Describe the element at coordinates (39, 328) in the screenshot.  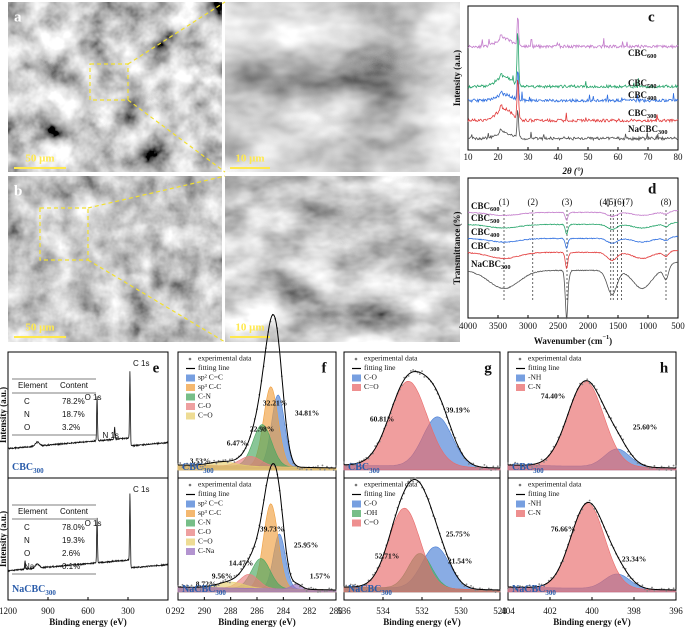
I see `scale-label: 50 μm` at that location.